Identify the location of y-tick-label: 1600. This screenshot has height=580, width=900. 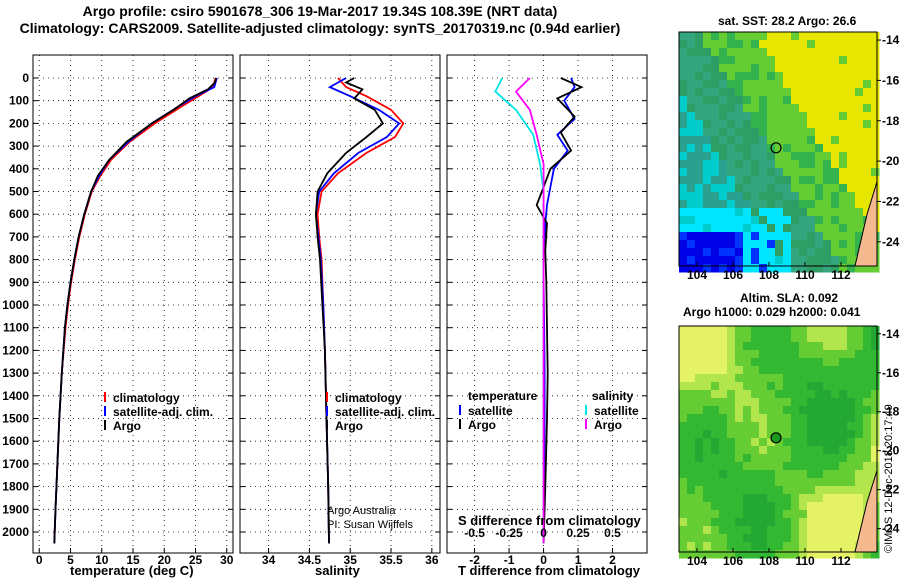
(15, 441).